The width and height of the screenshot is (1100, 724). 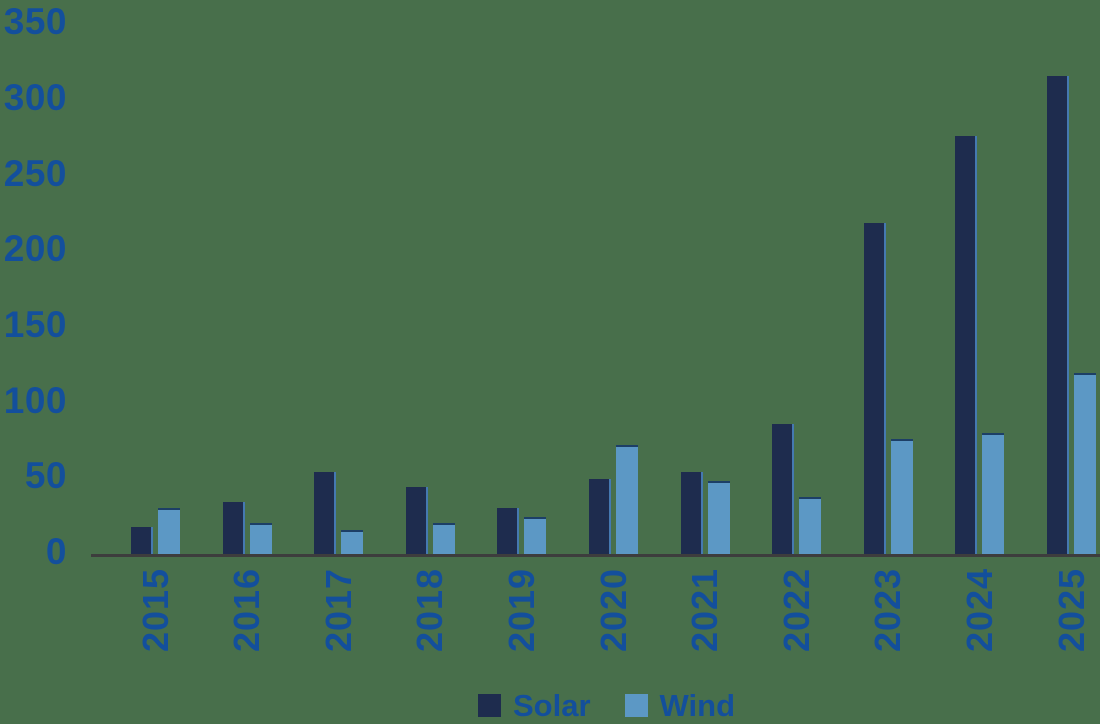 What do you see at coordinates (636, 705) in the screenshot?
I see `wind-legend-swatch-icon` at bounding box center [636, 705].